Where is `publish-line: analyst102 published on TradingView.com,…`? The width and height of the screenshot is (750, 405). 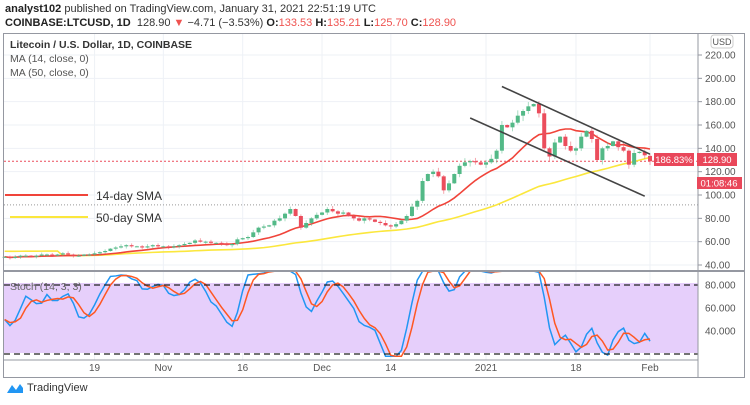 publish-line: analyst102 published on TradingView.com,… is located at coordinates (190, 9).